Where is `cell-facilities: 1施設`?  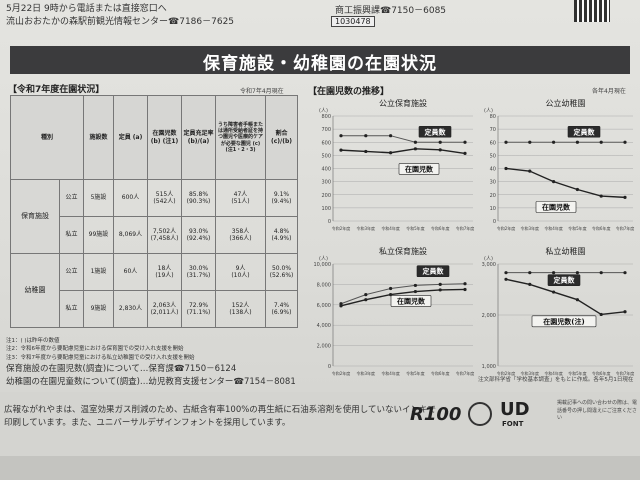
cell-facilities: 1施設 is located at coordinates (98, 272).